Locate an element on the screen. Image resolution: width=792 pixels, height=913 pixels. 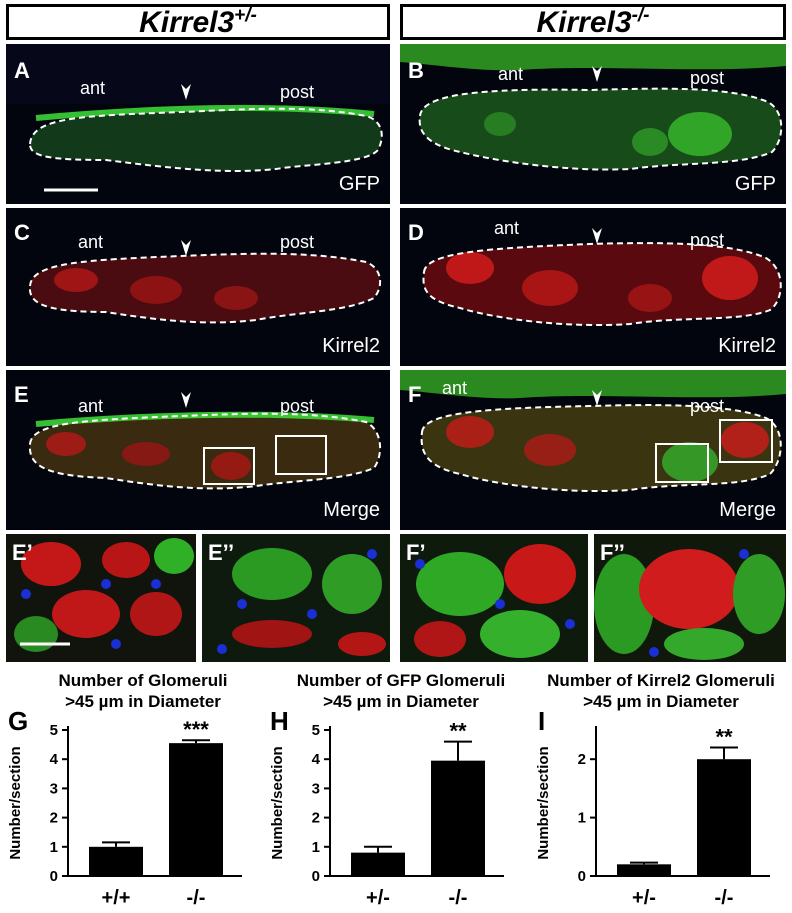
inset-box-f2 is located at coordinates (746, 441).